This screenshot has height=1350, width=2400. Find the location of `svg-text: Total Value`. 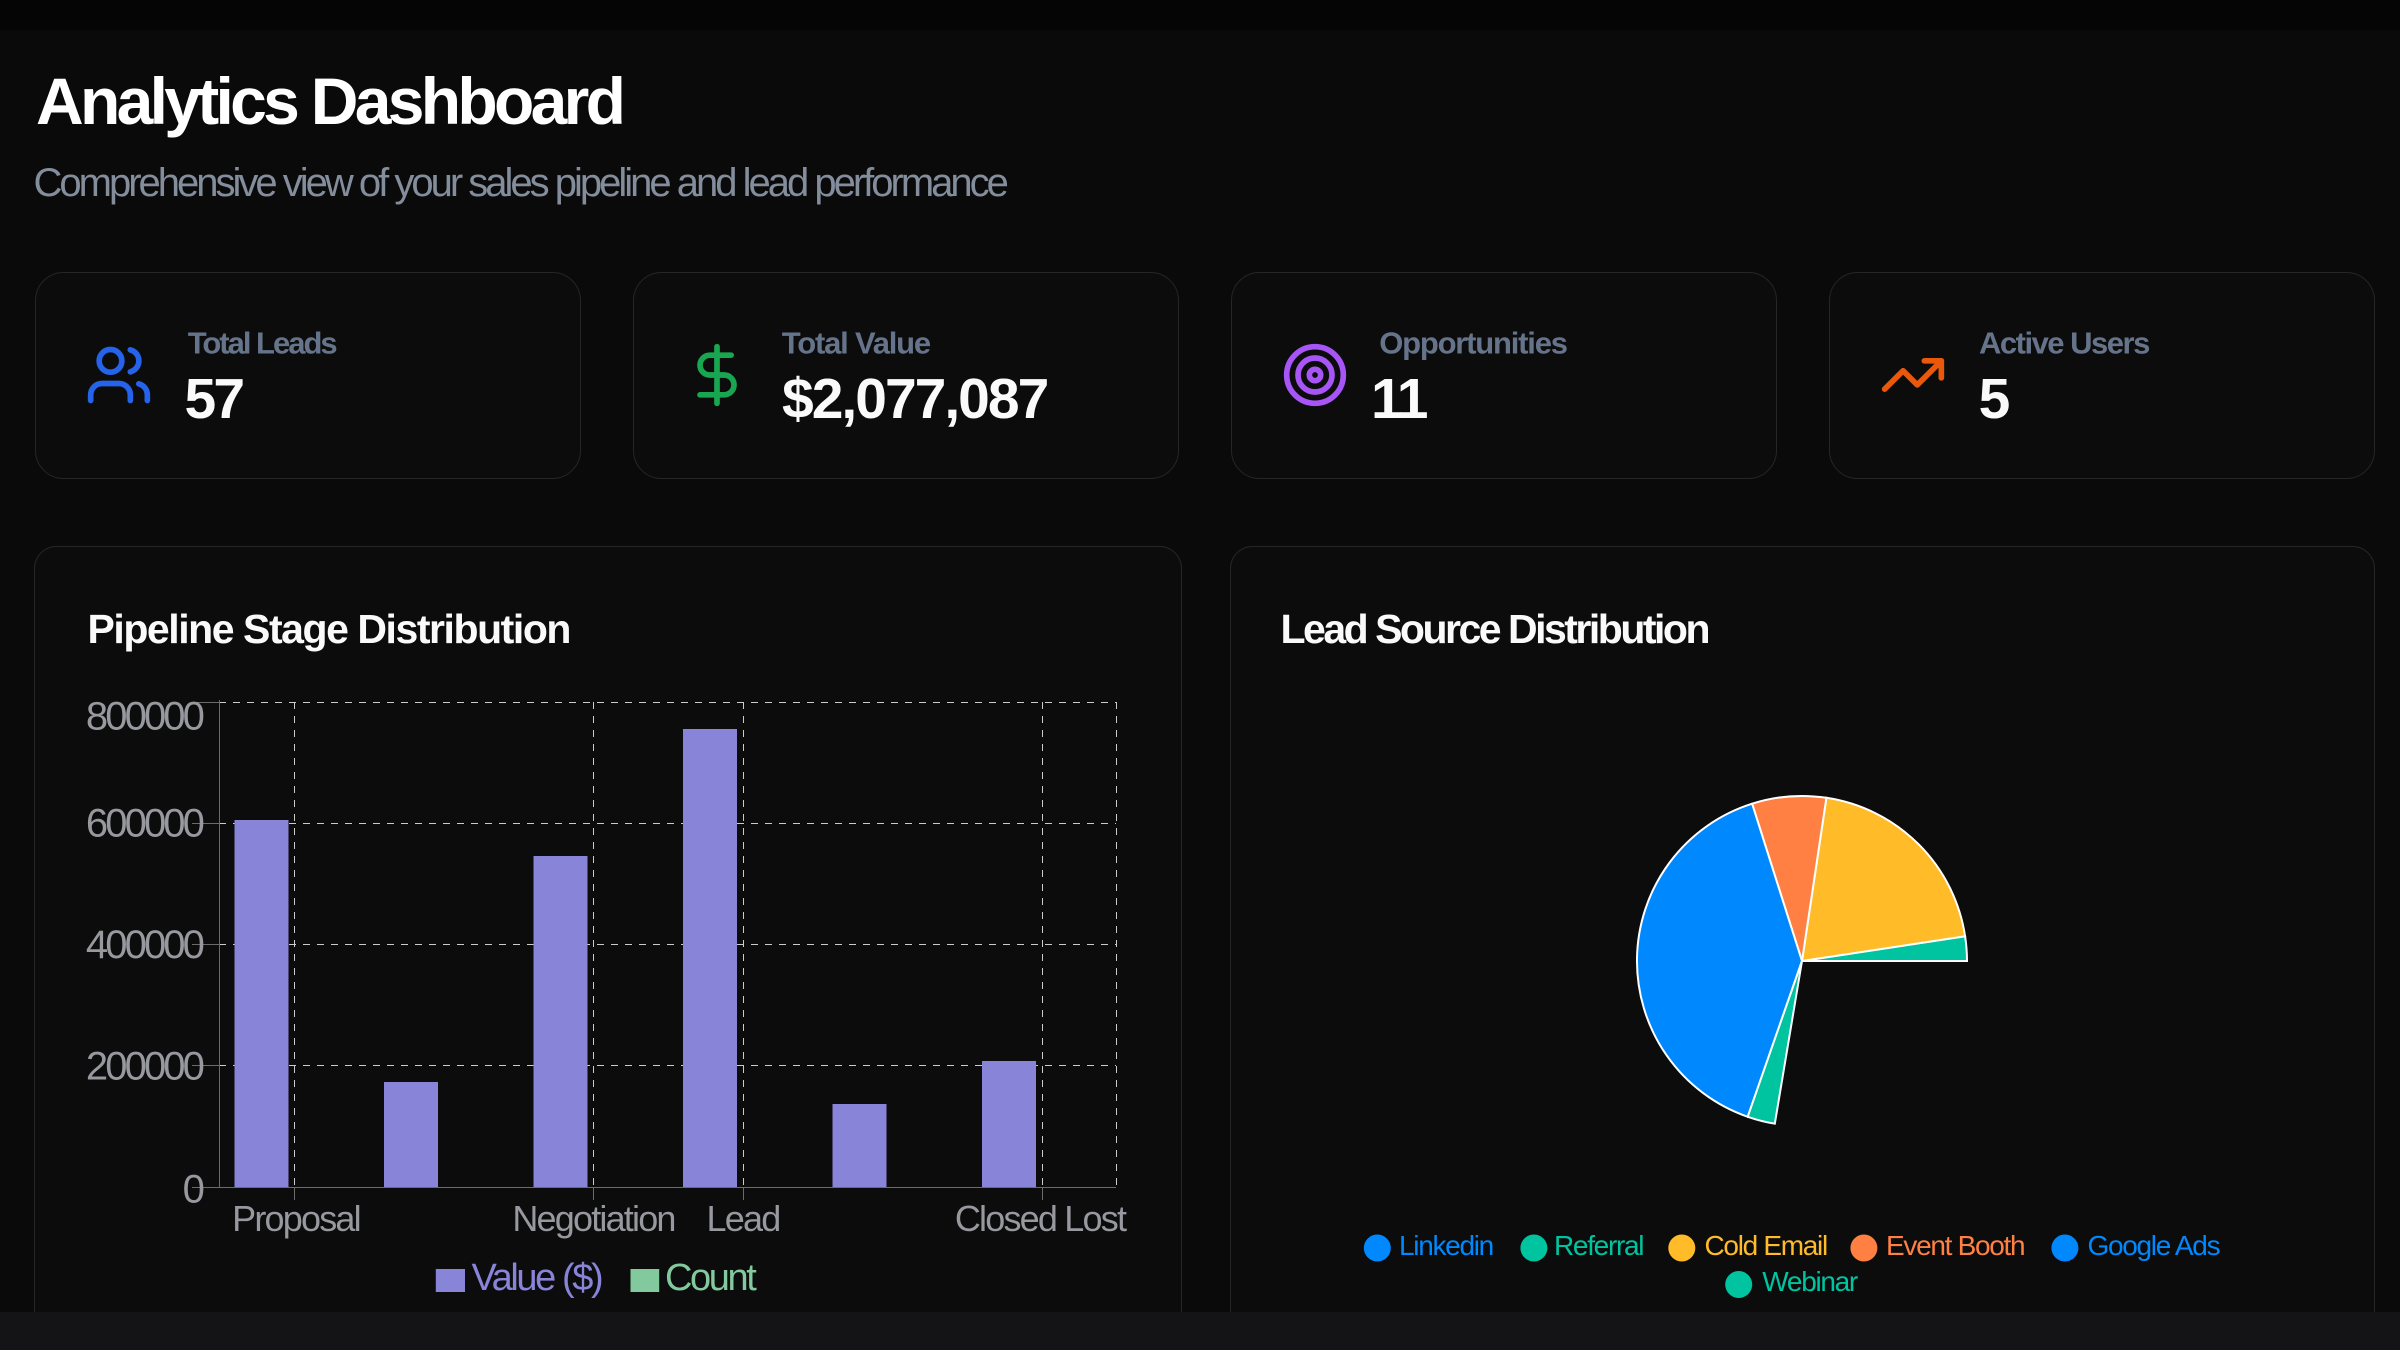

svg-text: Total Value is located at coordinates (856, 343).